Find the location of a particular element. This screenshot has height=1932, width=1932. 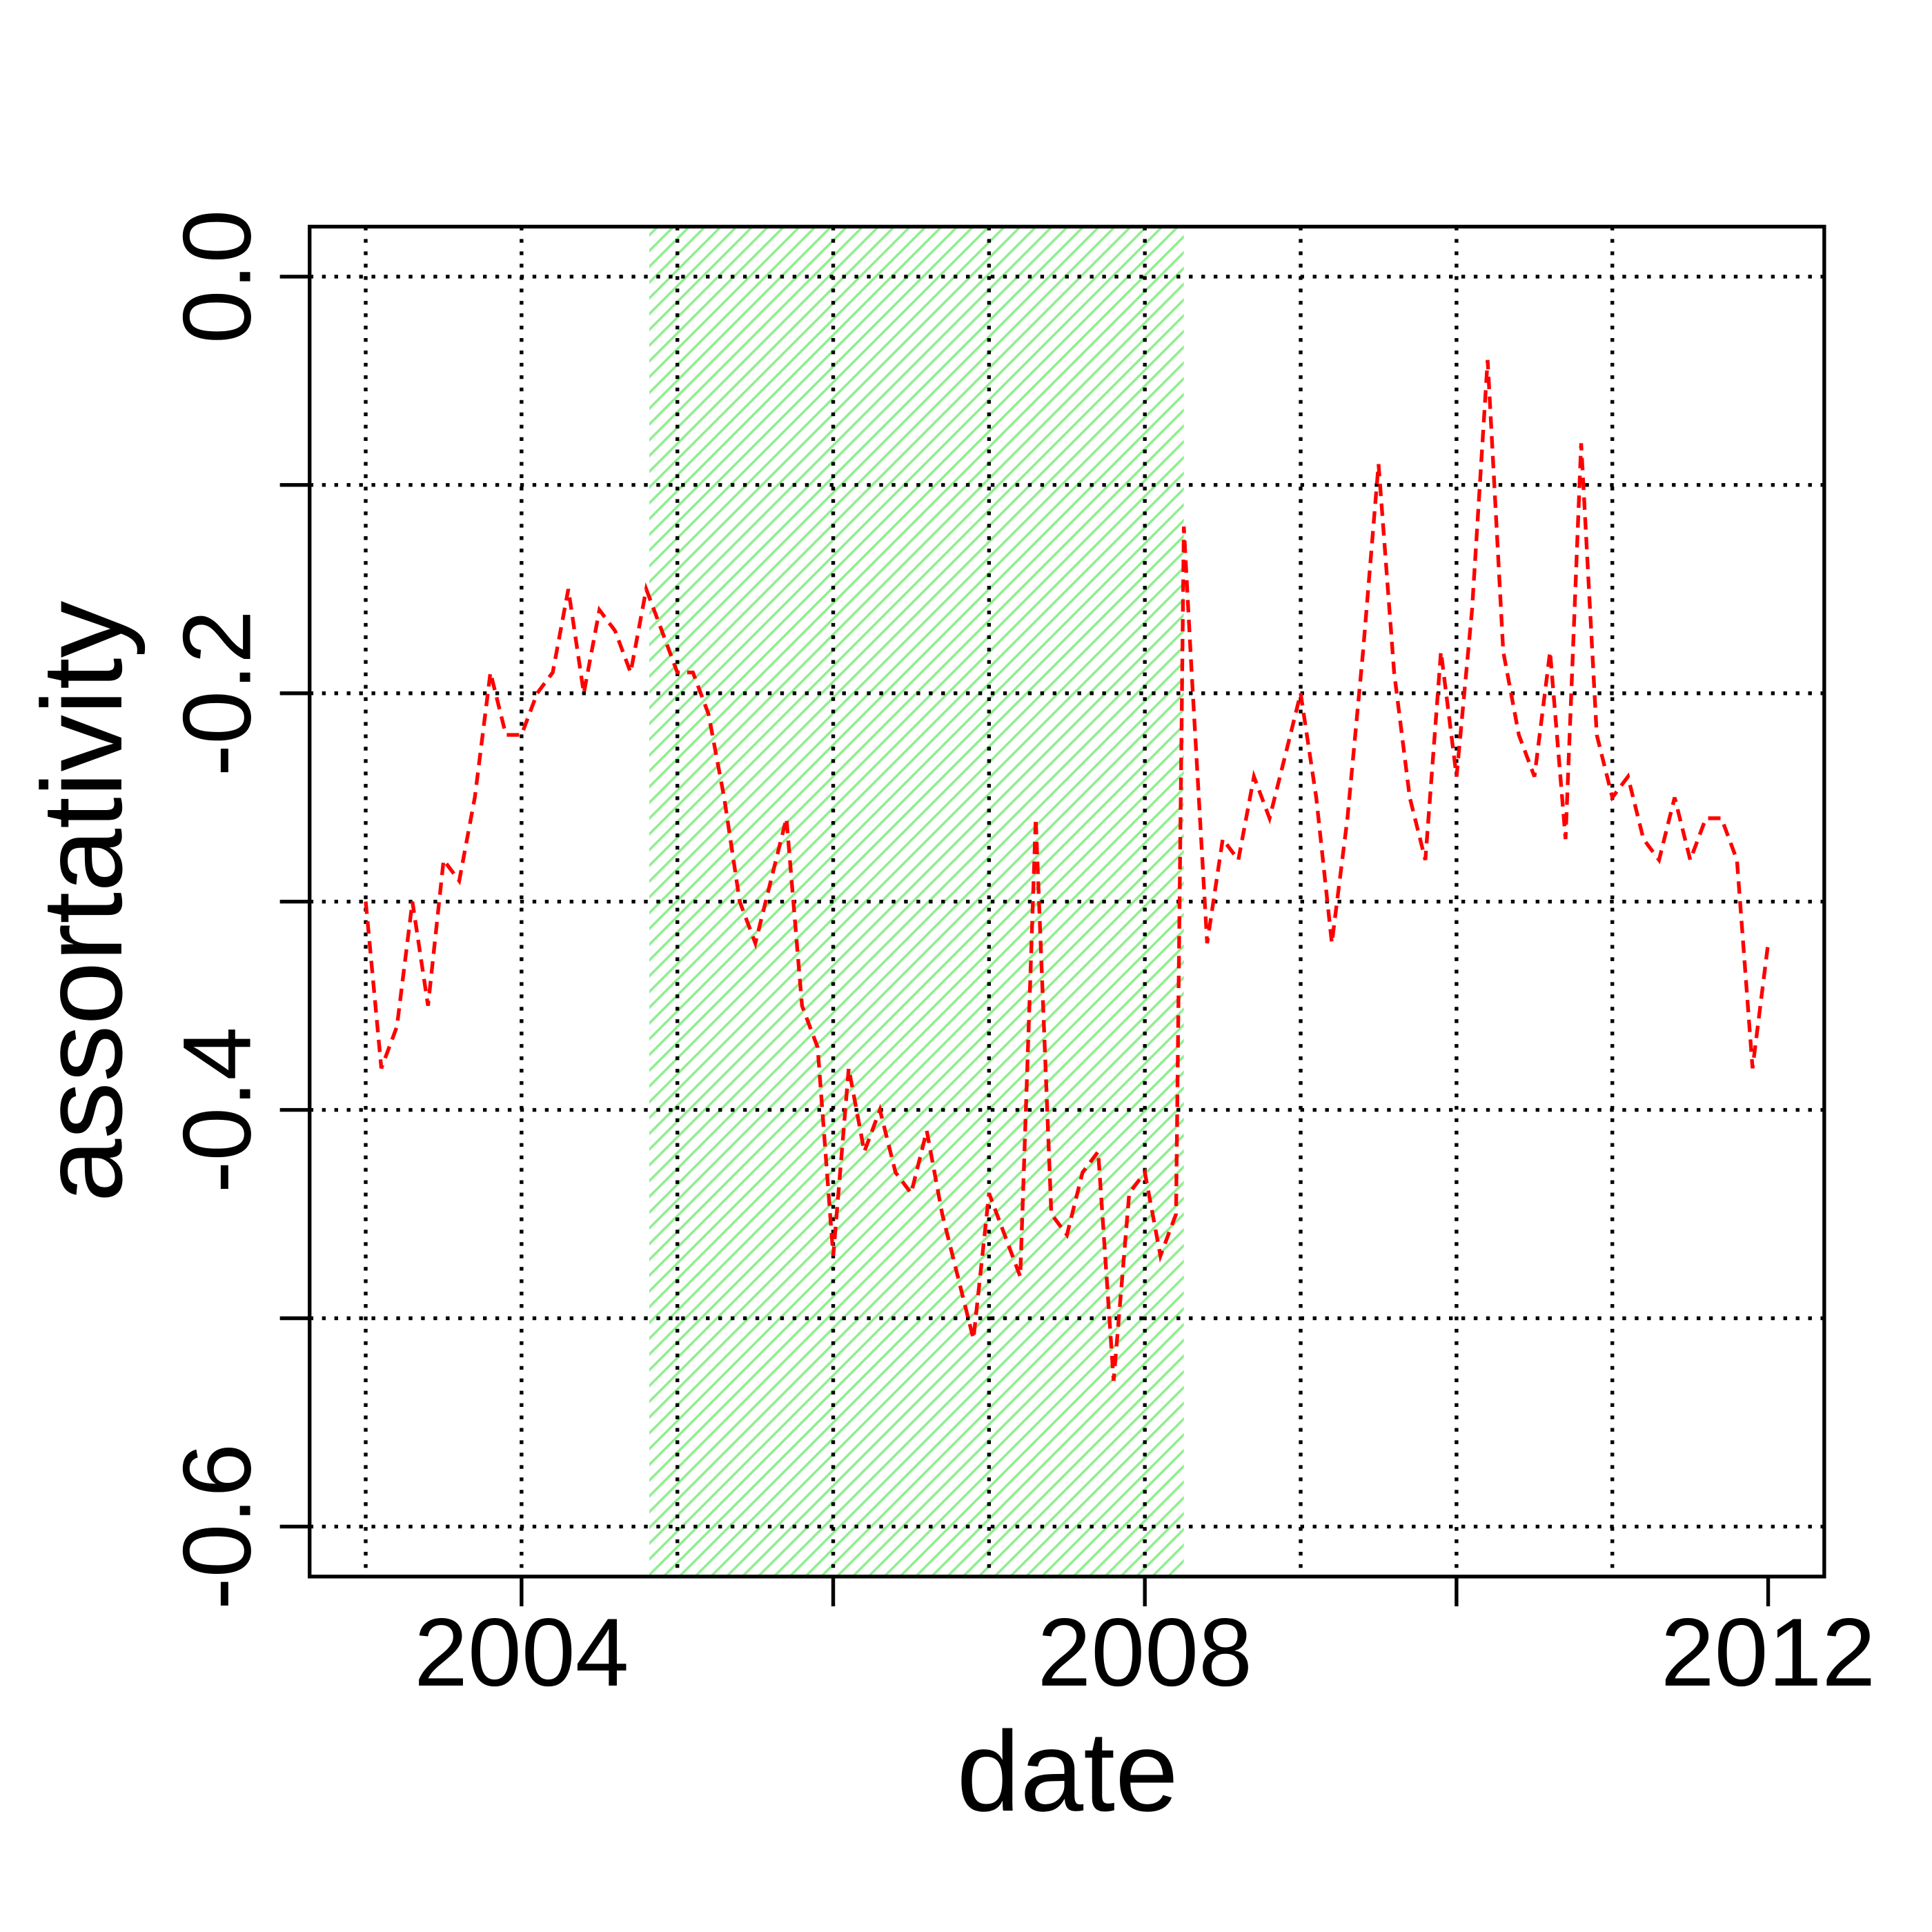

y-tick-label: -0.4 is located at coordinates (217, 1110).